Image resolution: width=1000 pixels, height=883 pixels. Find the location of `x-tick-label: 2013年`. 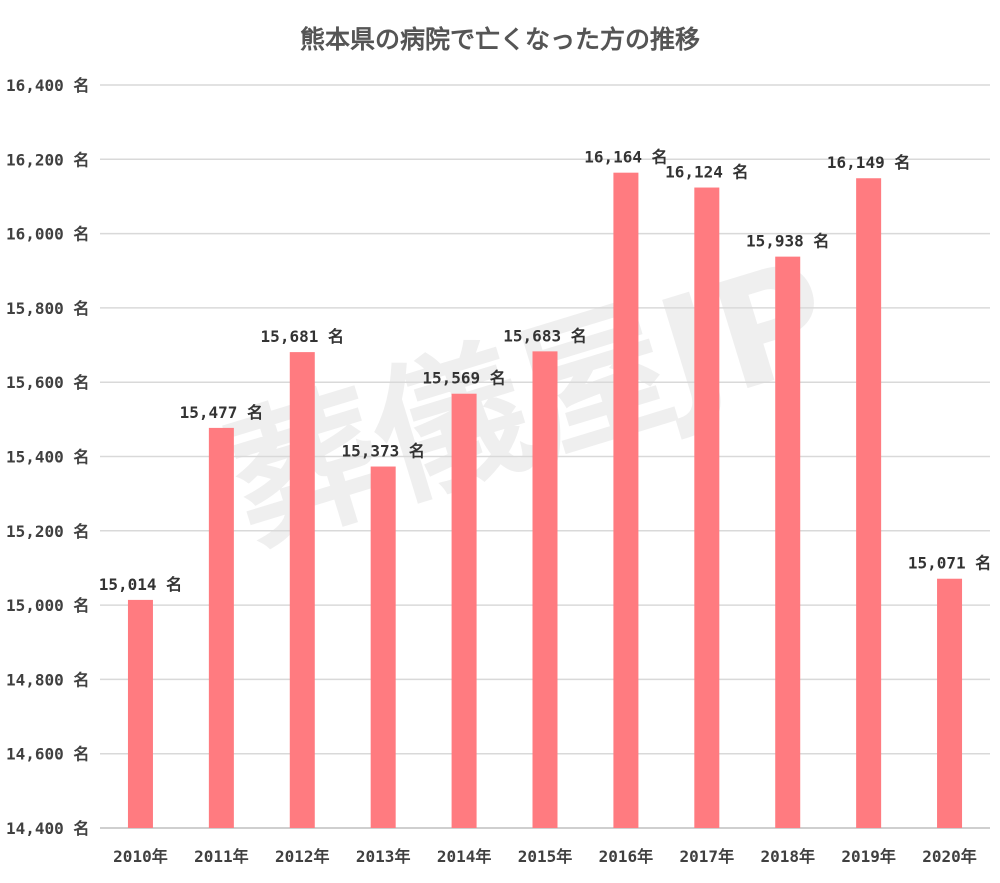

x-tick-label: 2013年 is located at coordinates (383, 856).